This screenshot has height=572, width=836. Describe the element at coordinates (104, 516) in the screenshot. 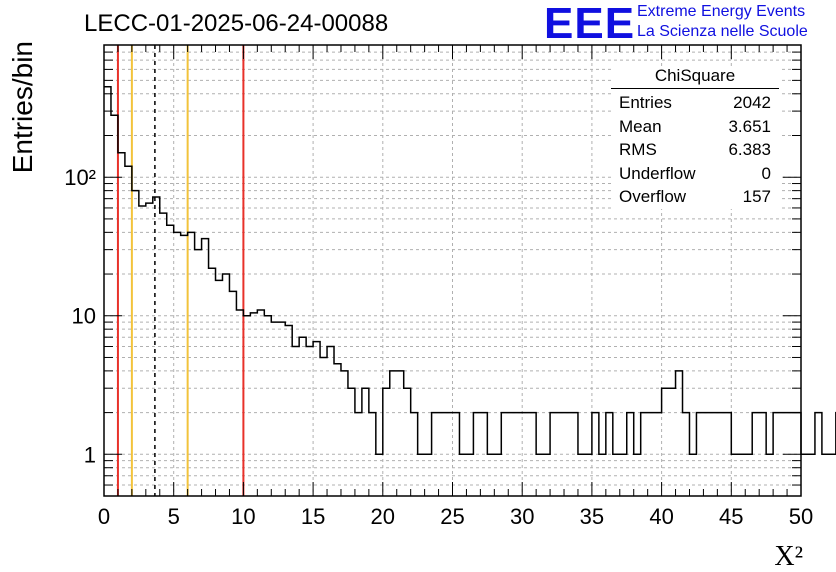

I see `x-tick-label: 0` at that location.